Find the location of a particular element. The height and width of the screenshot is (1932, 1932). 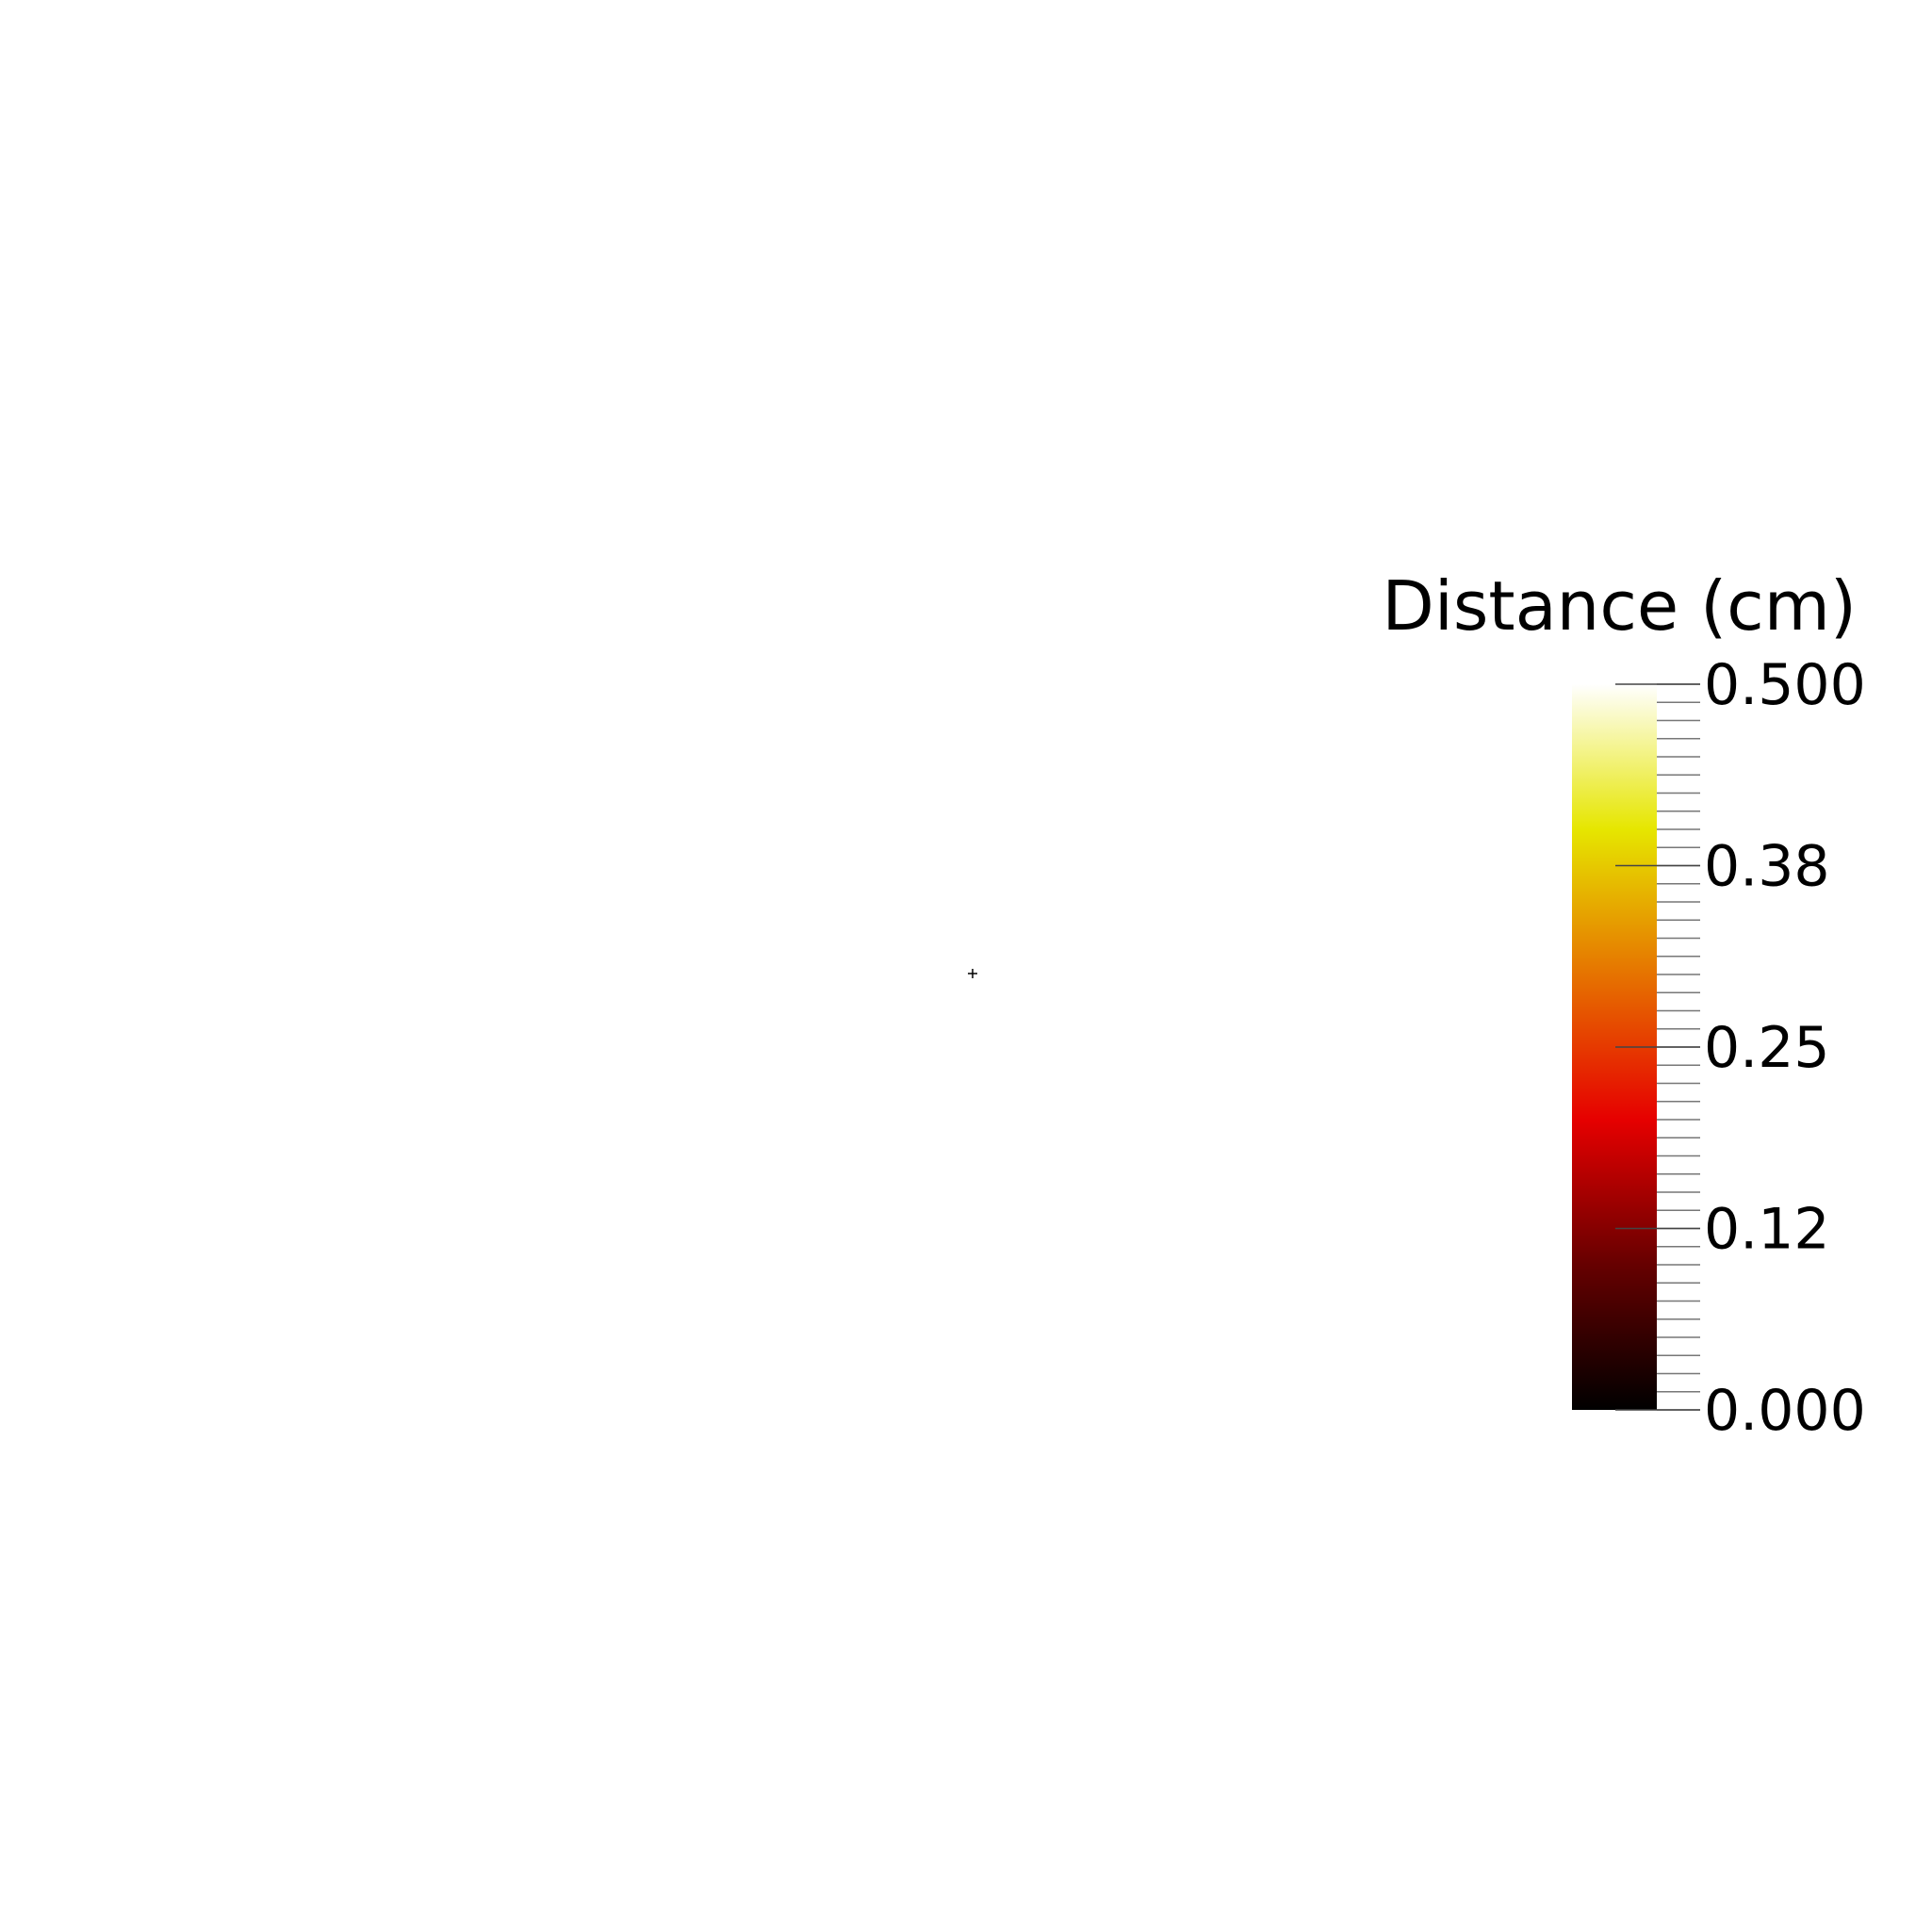

colorbar-tick-label: 0.25 is located at coordinates (1767, 1048).